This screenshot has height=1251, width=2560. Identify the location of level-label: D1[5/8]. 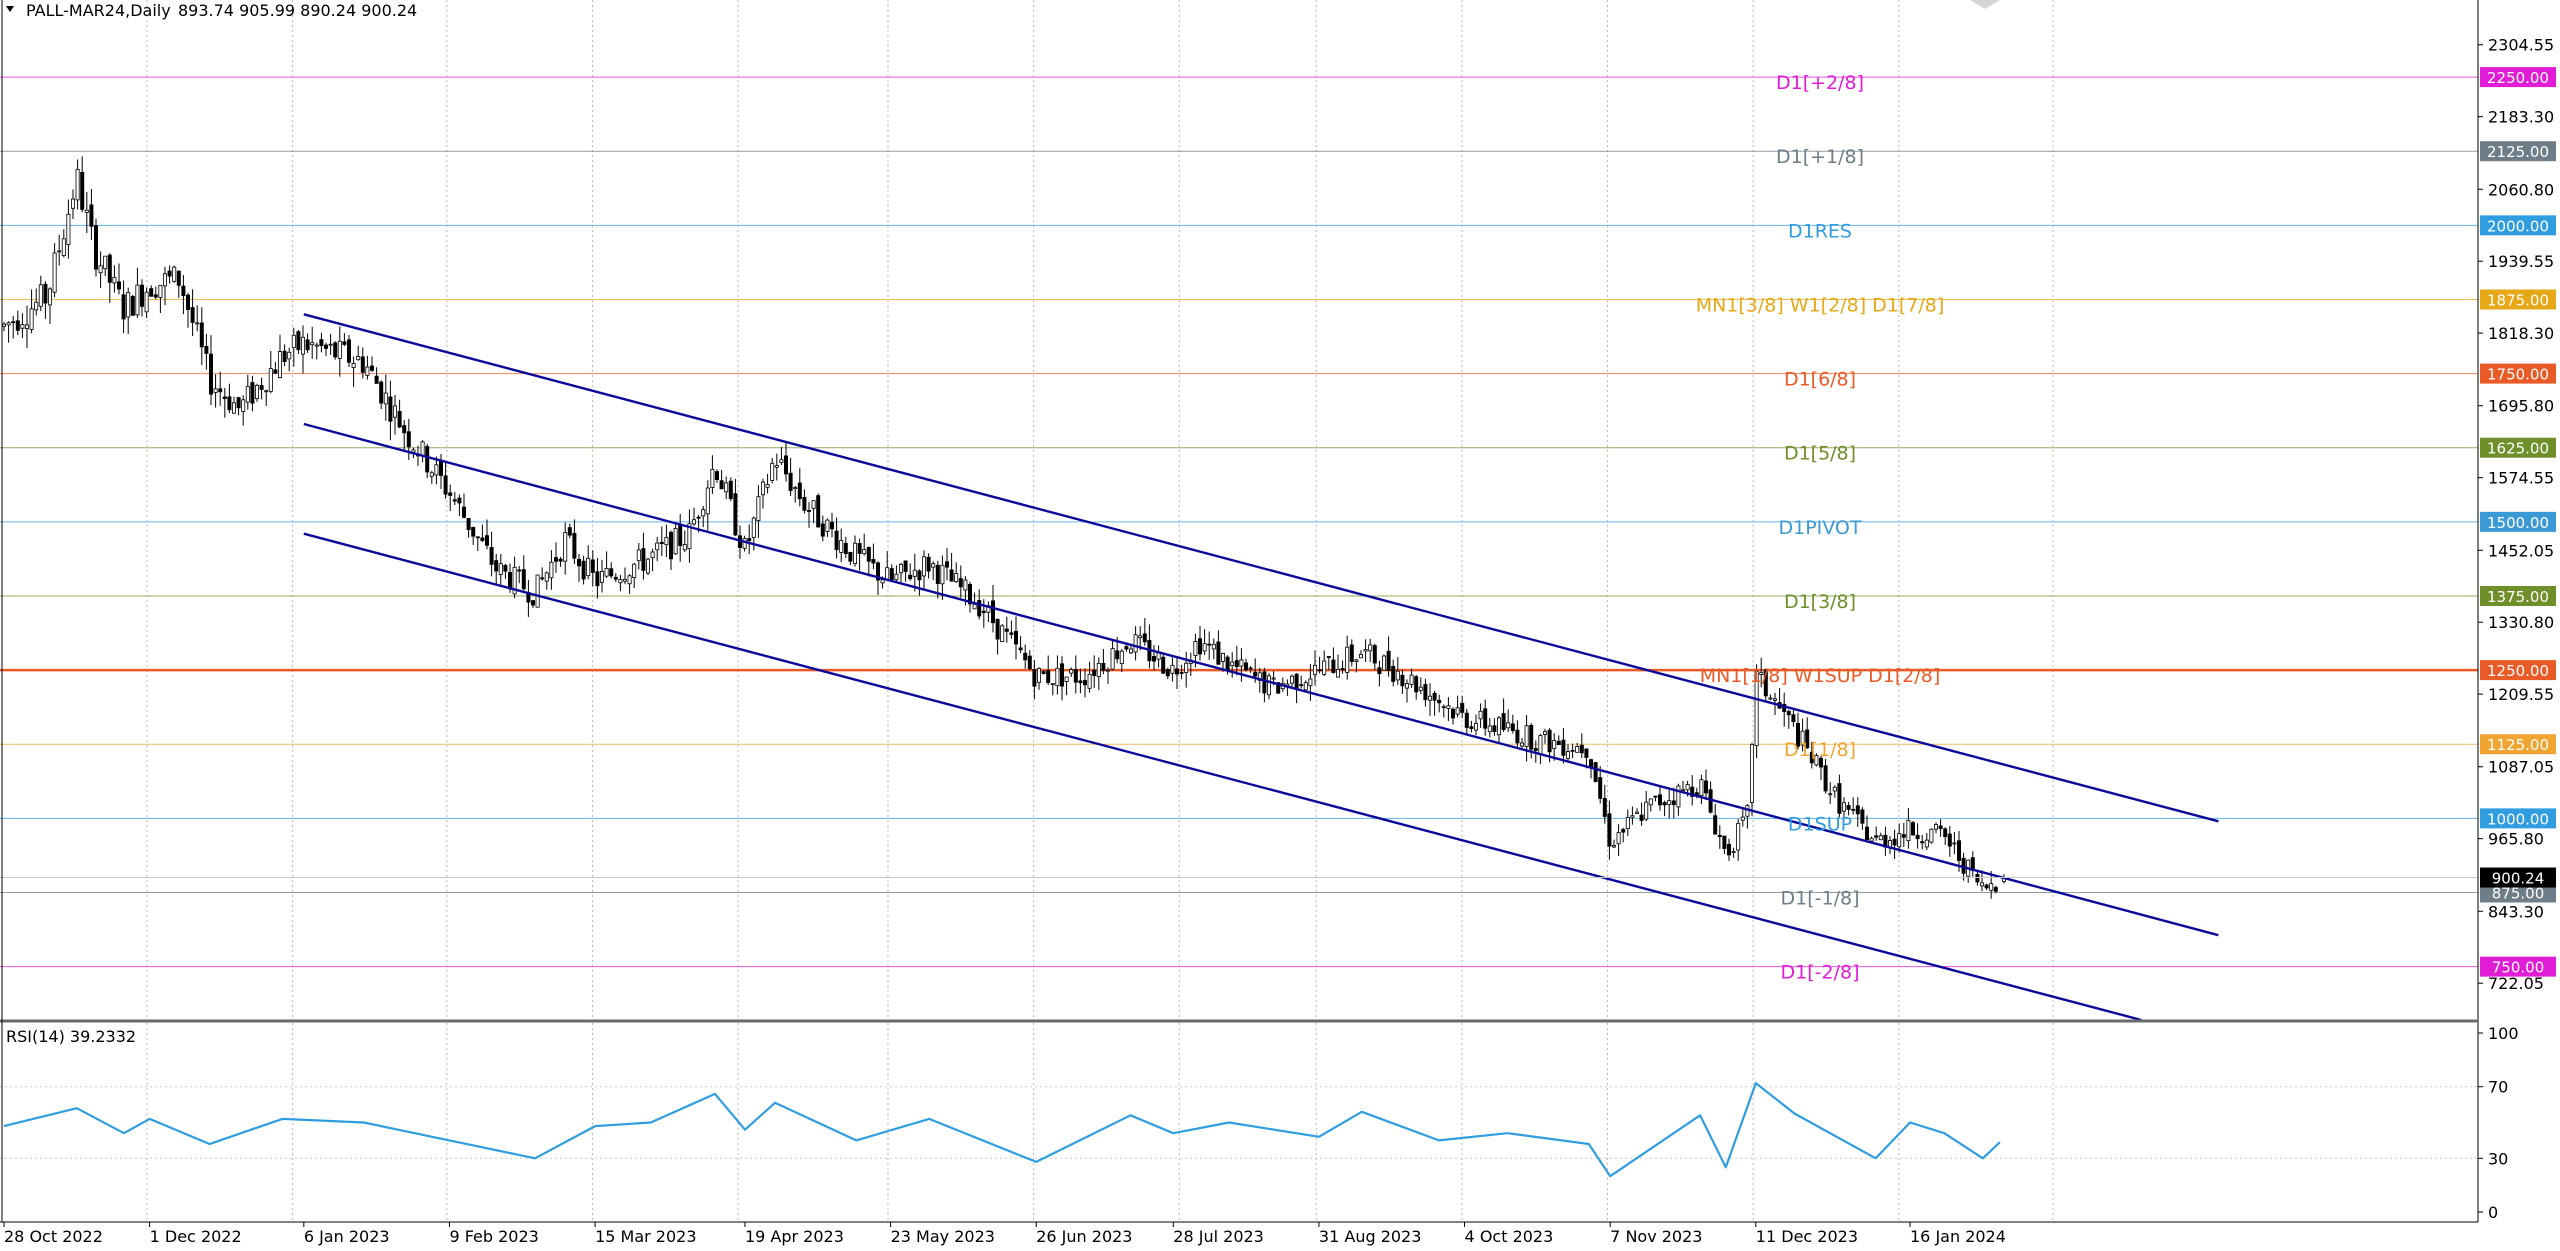
(1820, 454).